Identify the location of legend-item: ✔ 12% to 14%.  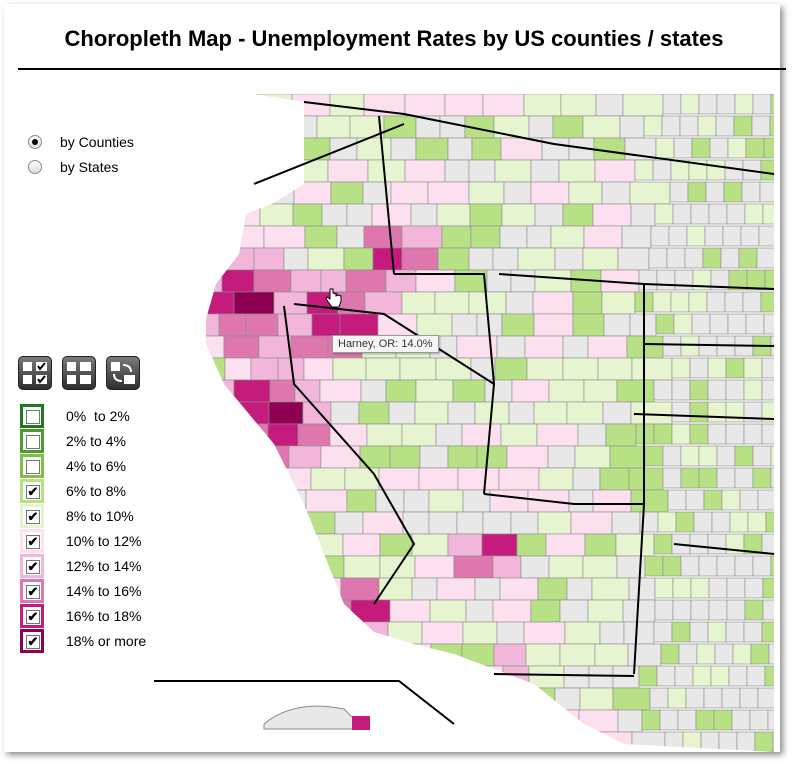
(81, 566).